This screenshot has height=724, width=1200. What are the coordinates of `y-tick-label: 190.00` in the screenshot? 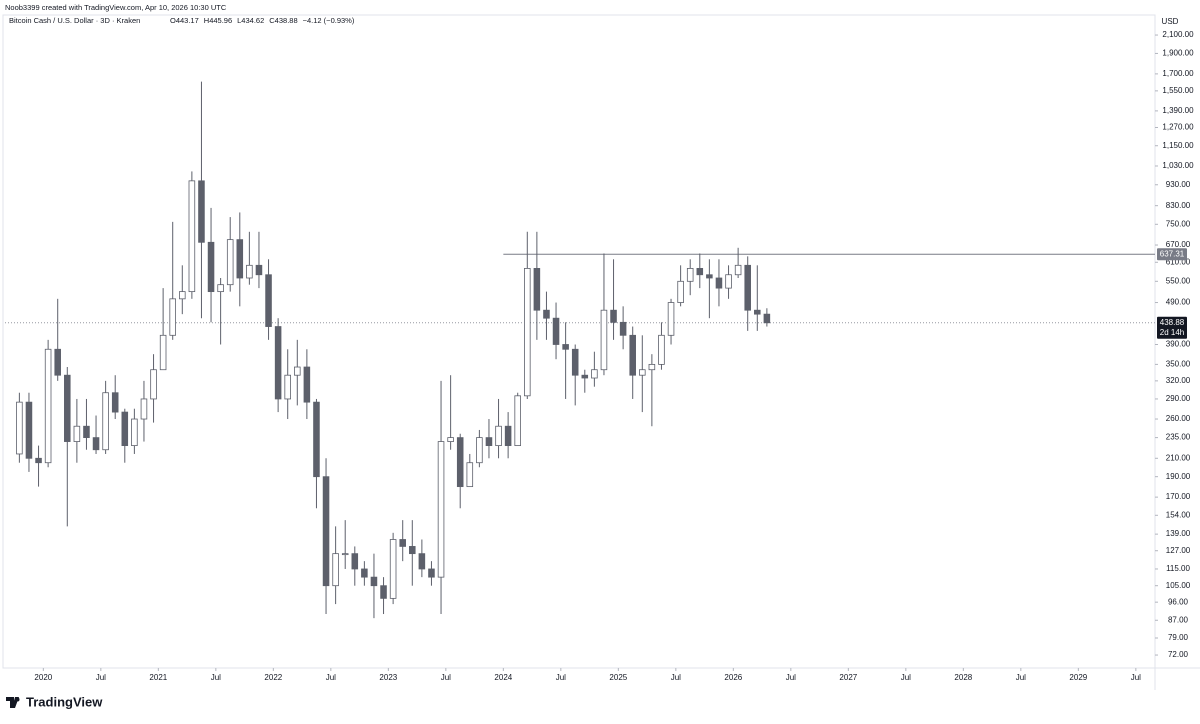 It's located at (1178, 476).